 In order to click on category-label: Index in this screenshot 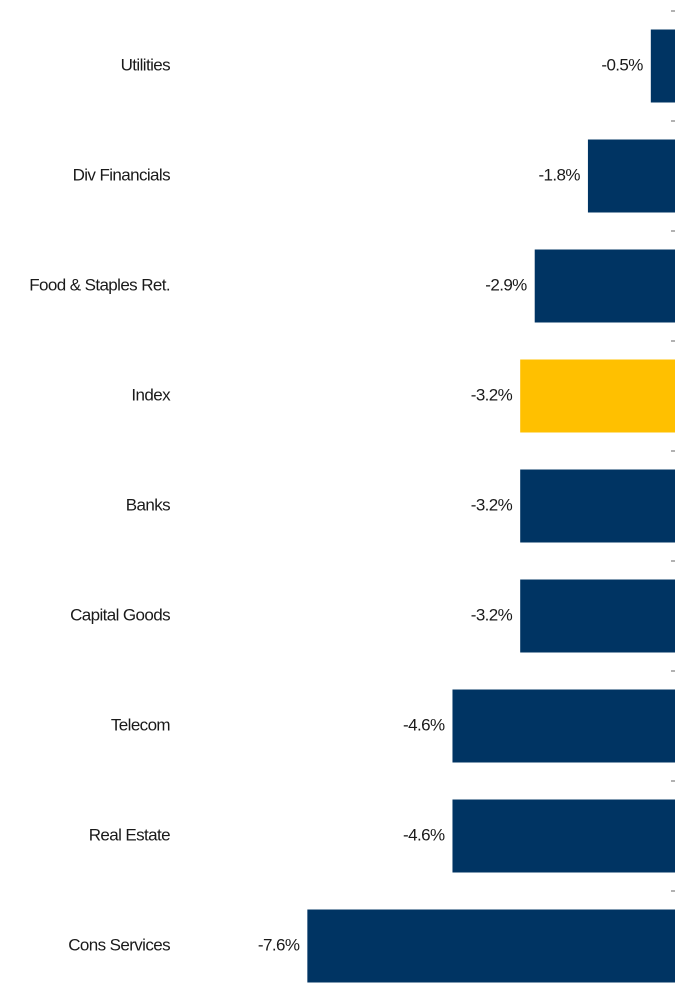, I will do `click(151, 394)`.